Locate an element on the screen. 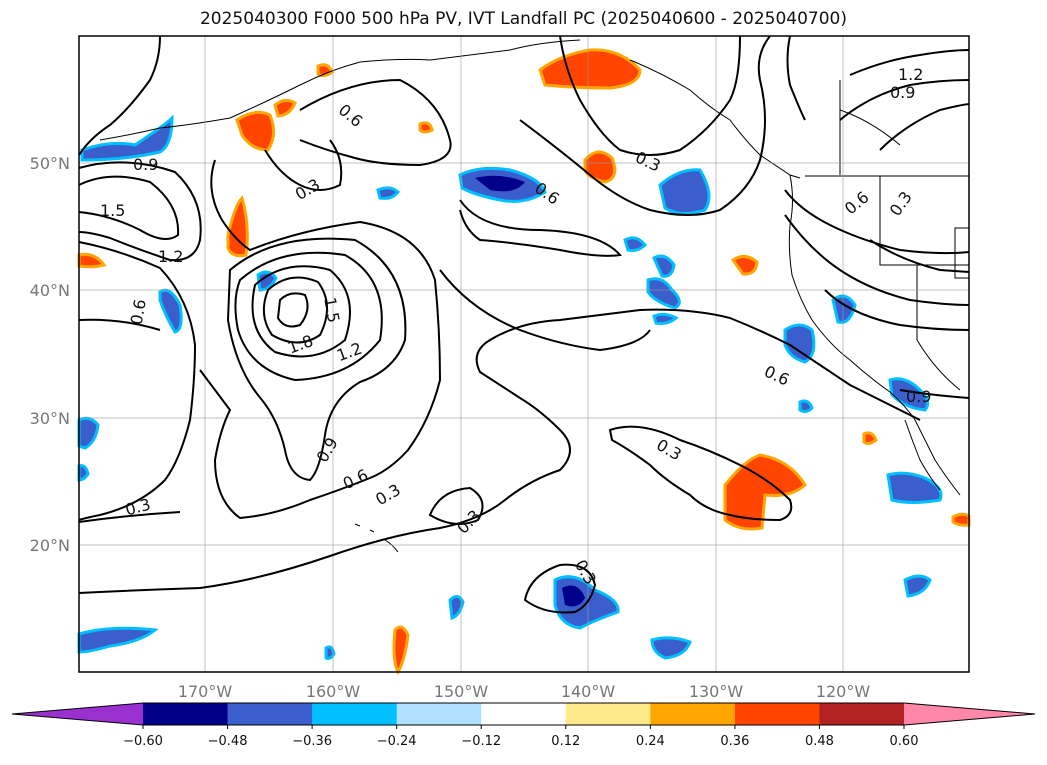 This screenshot has width=1047, height=765. colorbar-tick-label: 0.60 is located at coordinates (904, 741).